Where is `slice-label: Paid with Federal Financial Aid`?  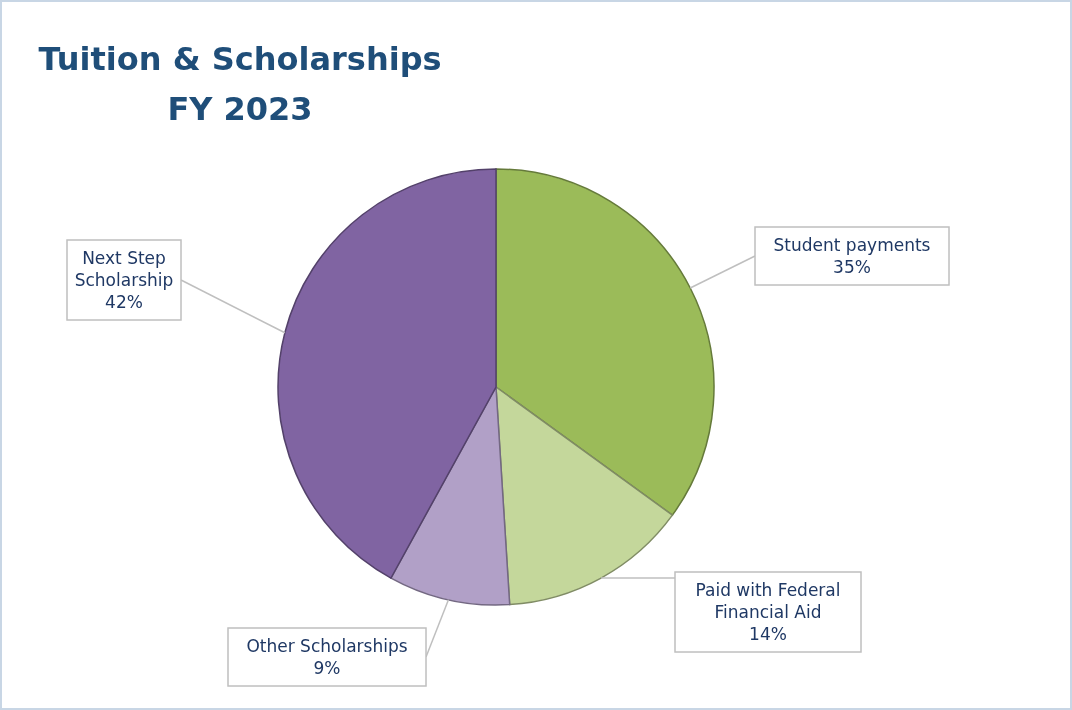 slice-label: Paid with Federal Financial Aid is located at coordinates (768, 600).